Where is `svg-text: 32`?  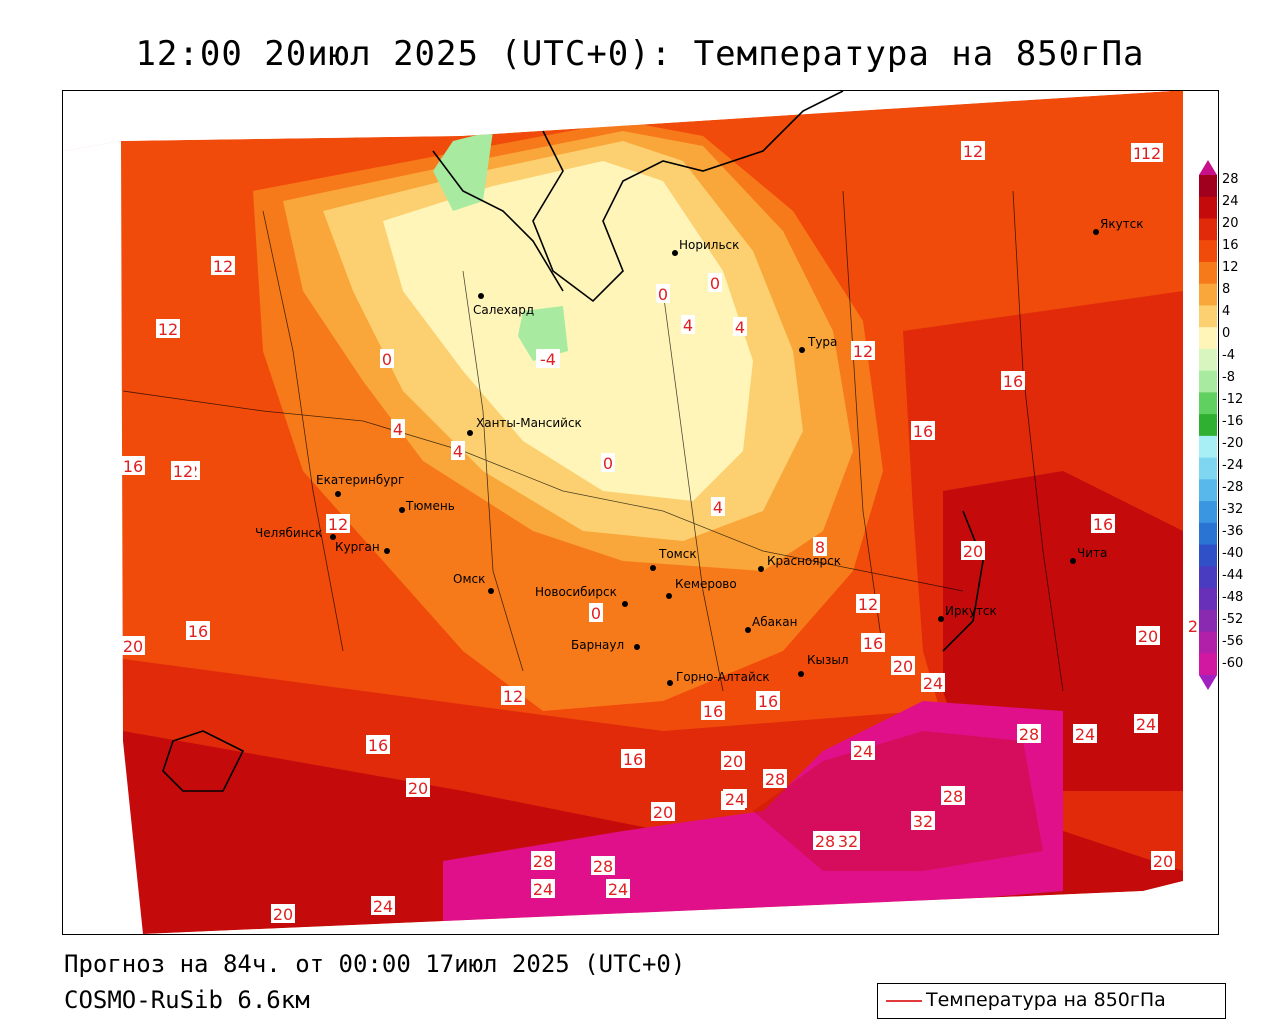
svg-text: 32 is located at coordinates (923, 821).